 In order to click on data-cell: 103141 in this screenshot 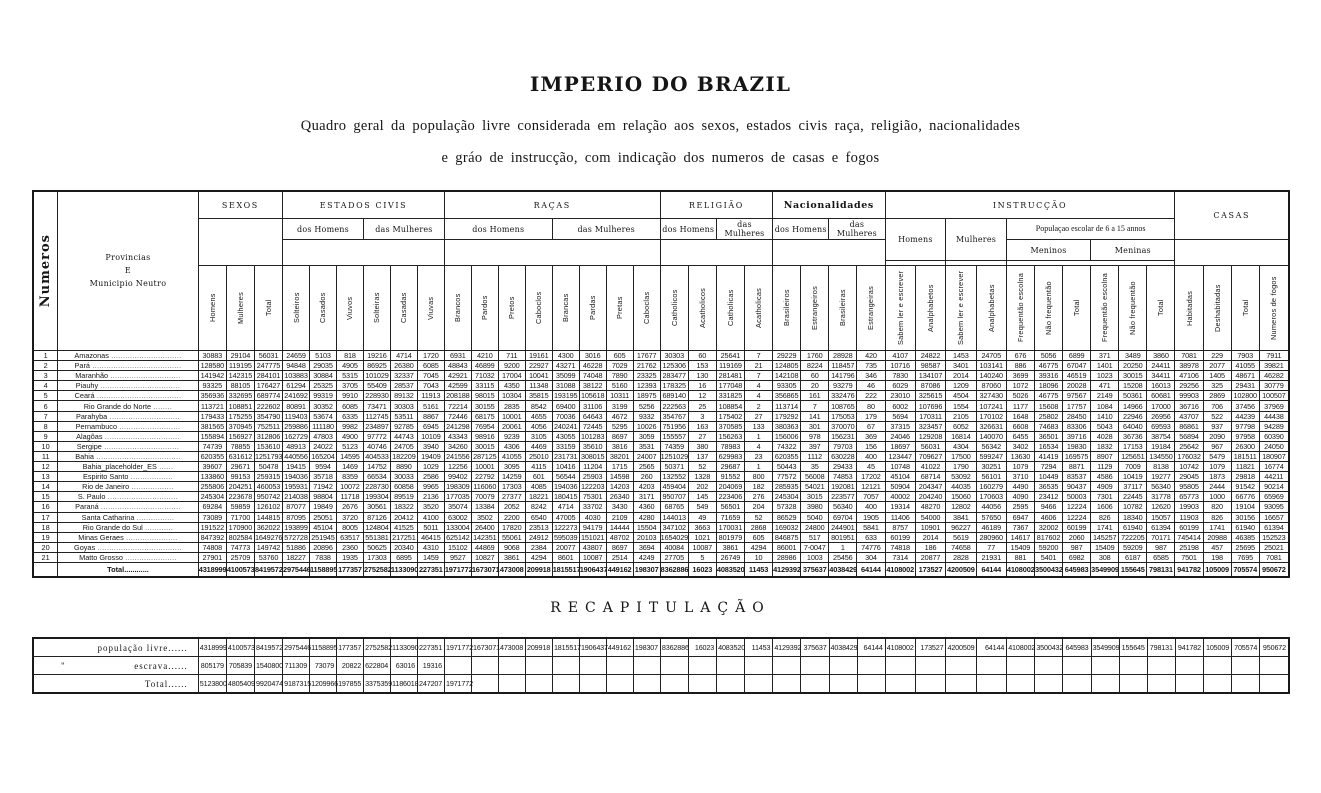, I will do `click(991, 366)`.